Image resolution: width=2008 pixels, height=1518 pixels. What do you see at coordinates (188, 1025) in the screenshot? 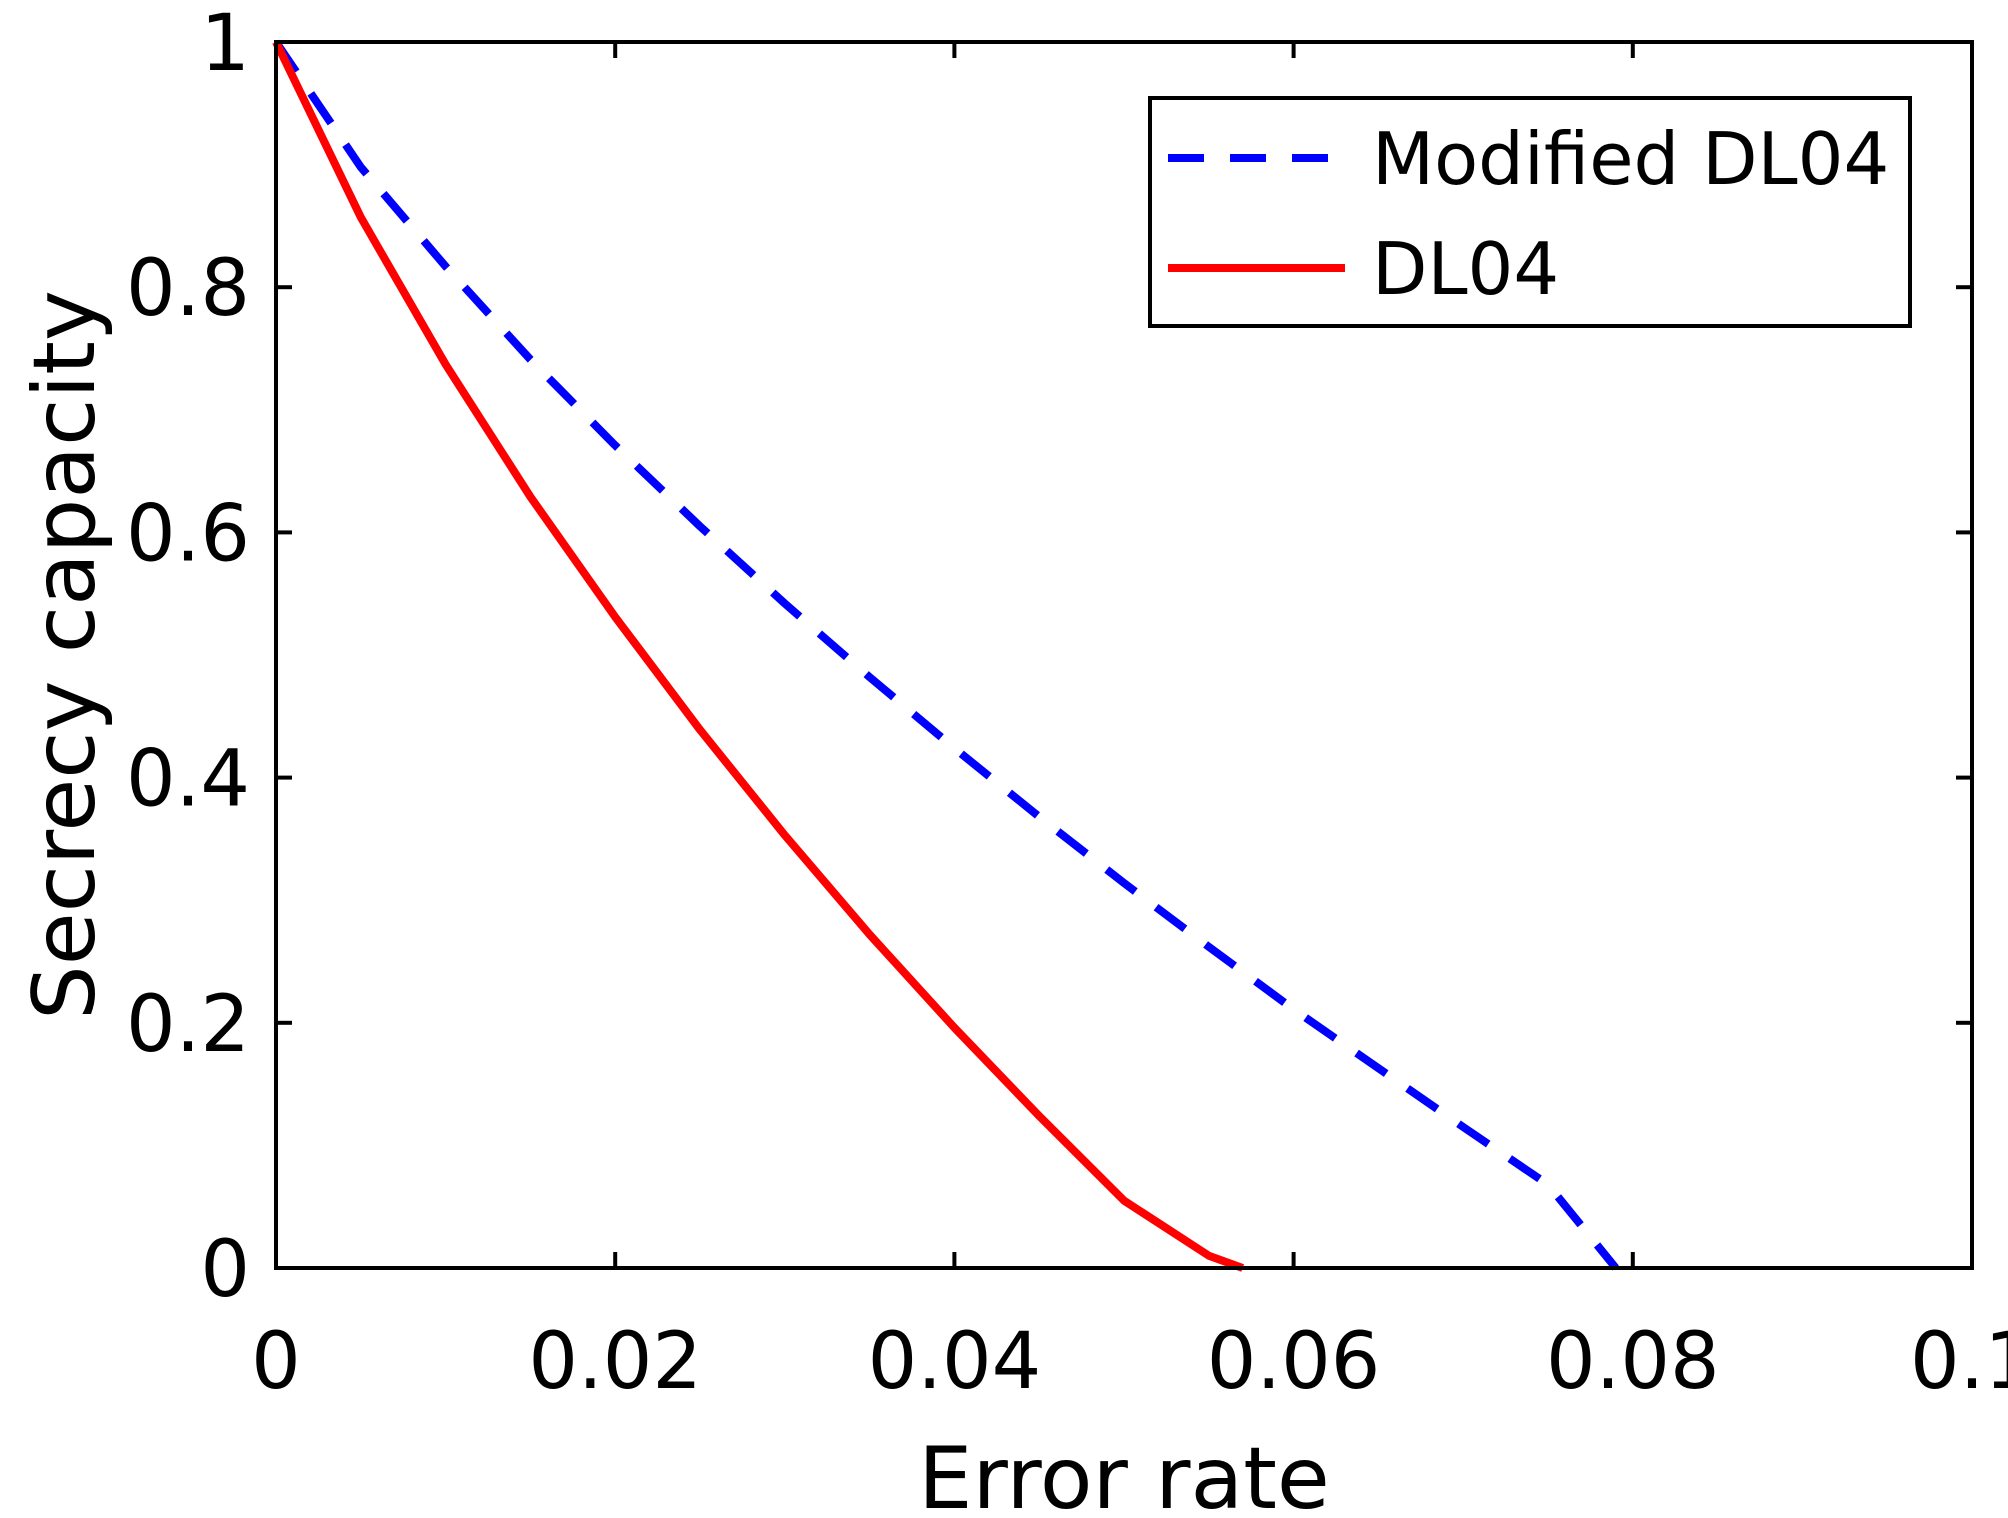
I see `y-tick-label: 0.2` at bounding box center [188, 1025].